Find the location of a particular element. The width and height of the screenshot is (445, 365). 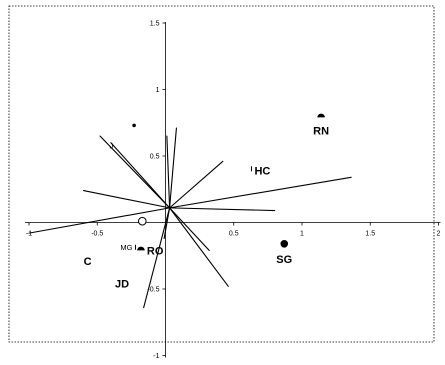

point-label: HC is located at coordinates (262, 171).